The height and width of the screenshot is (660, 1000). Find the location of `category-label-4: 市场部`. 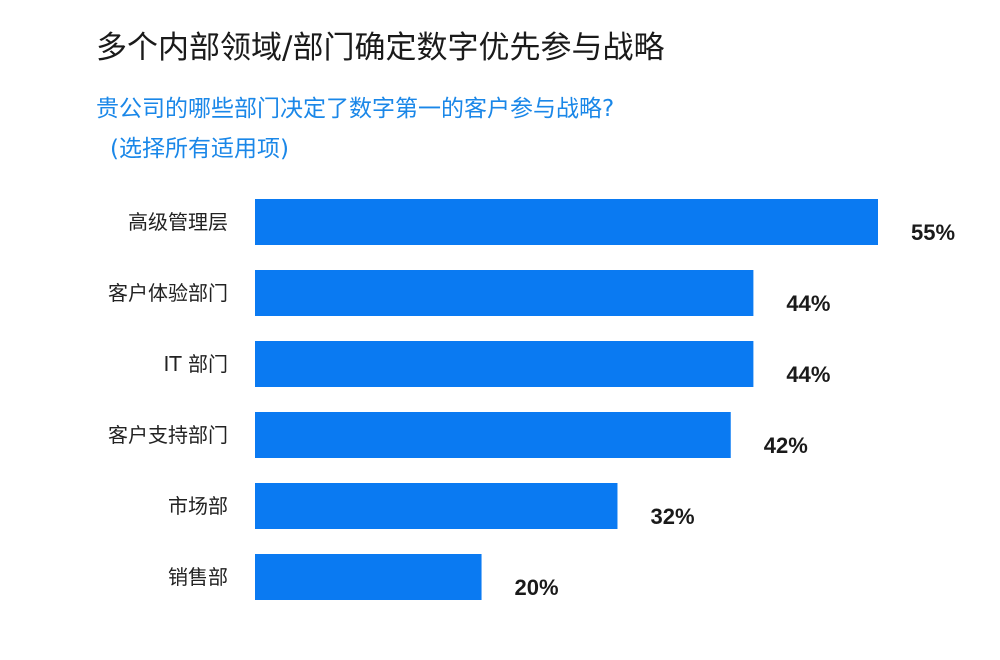

category-label-4: 市场部 is located at coordinates (198, 506).